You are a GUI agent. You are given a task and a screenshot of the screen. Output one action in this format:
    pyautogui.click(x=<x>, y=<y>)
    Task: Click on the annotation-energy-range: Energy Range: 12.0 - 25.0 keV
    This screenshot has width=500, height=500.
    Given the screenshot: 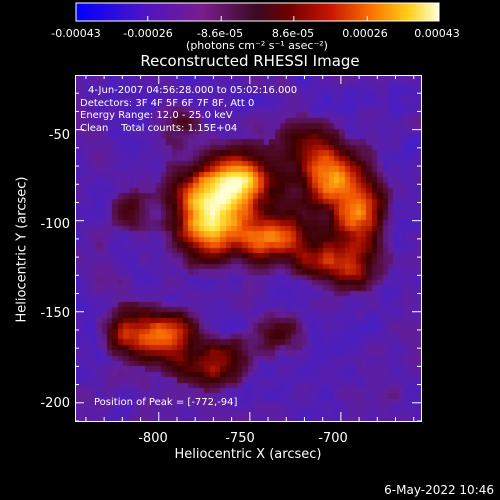 What is the action you would take?
    pyautogui.click(x=156, y=115)
    